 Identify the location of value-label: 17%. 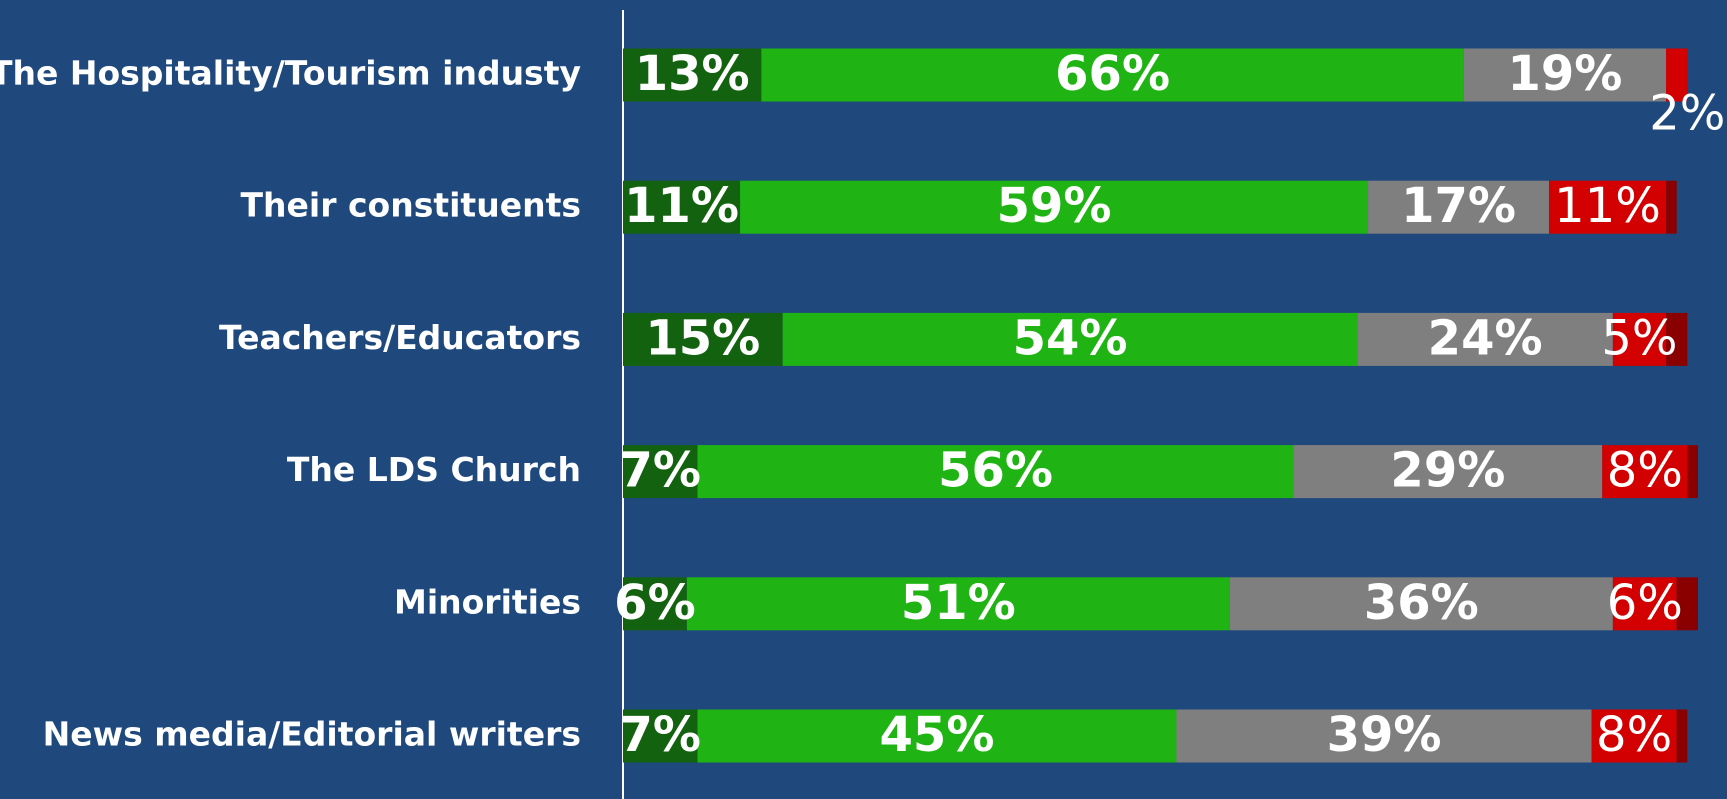
(1458, 206).